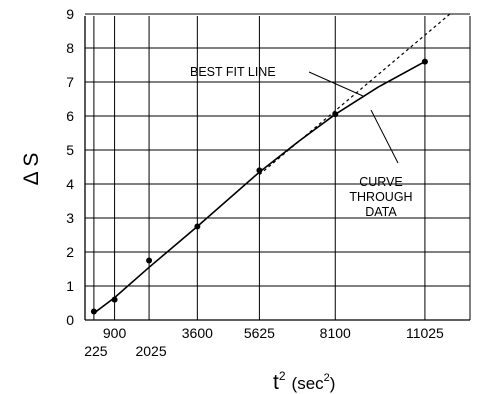  What do you see at coordinates (70, 116) in the screenshot?
I see `y-tick-label: 6` at bounding box center [70, 116].